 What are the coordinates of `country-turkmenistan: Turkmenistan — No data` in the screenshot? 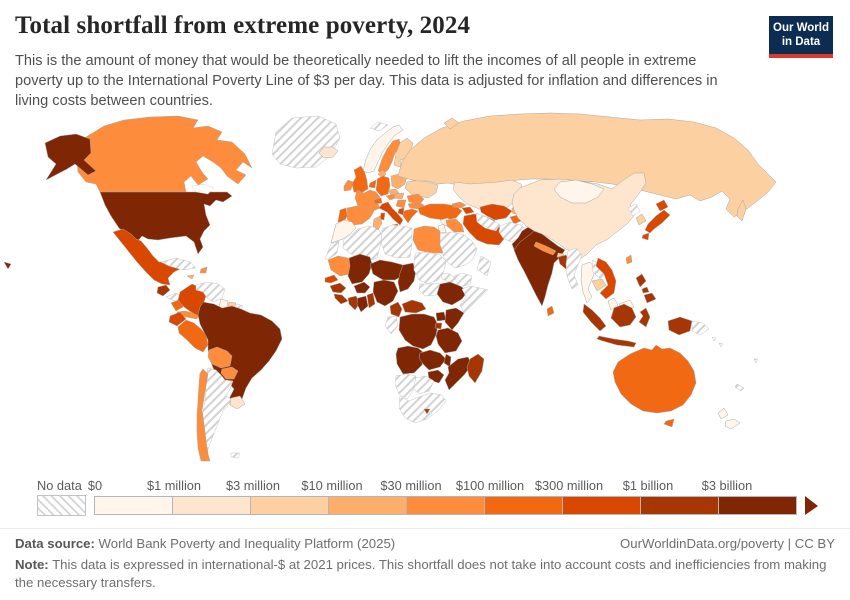 It's located at (488, 222).